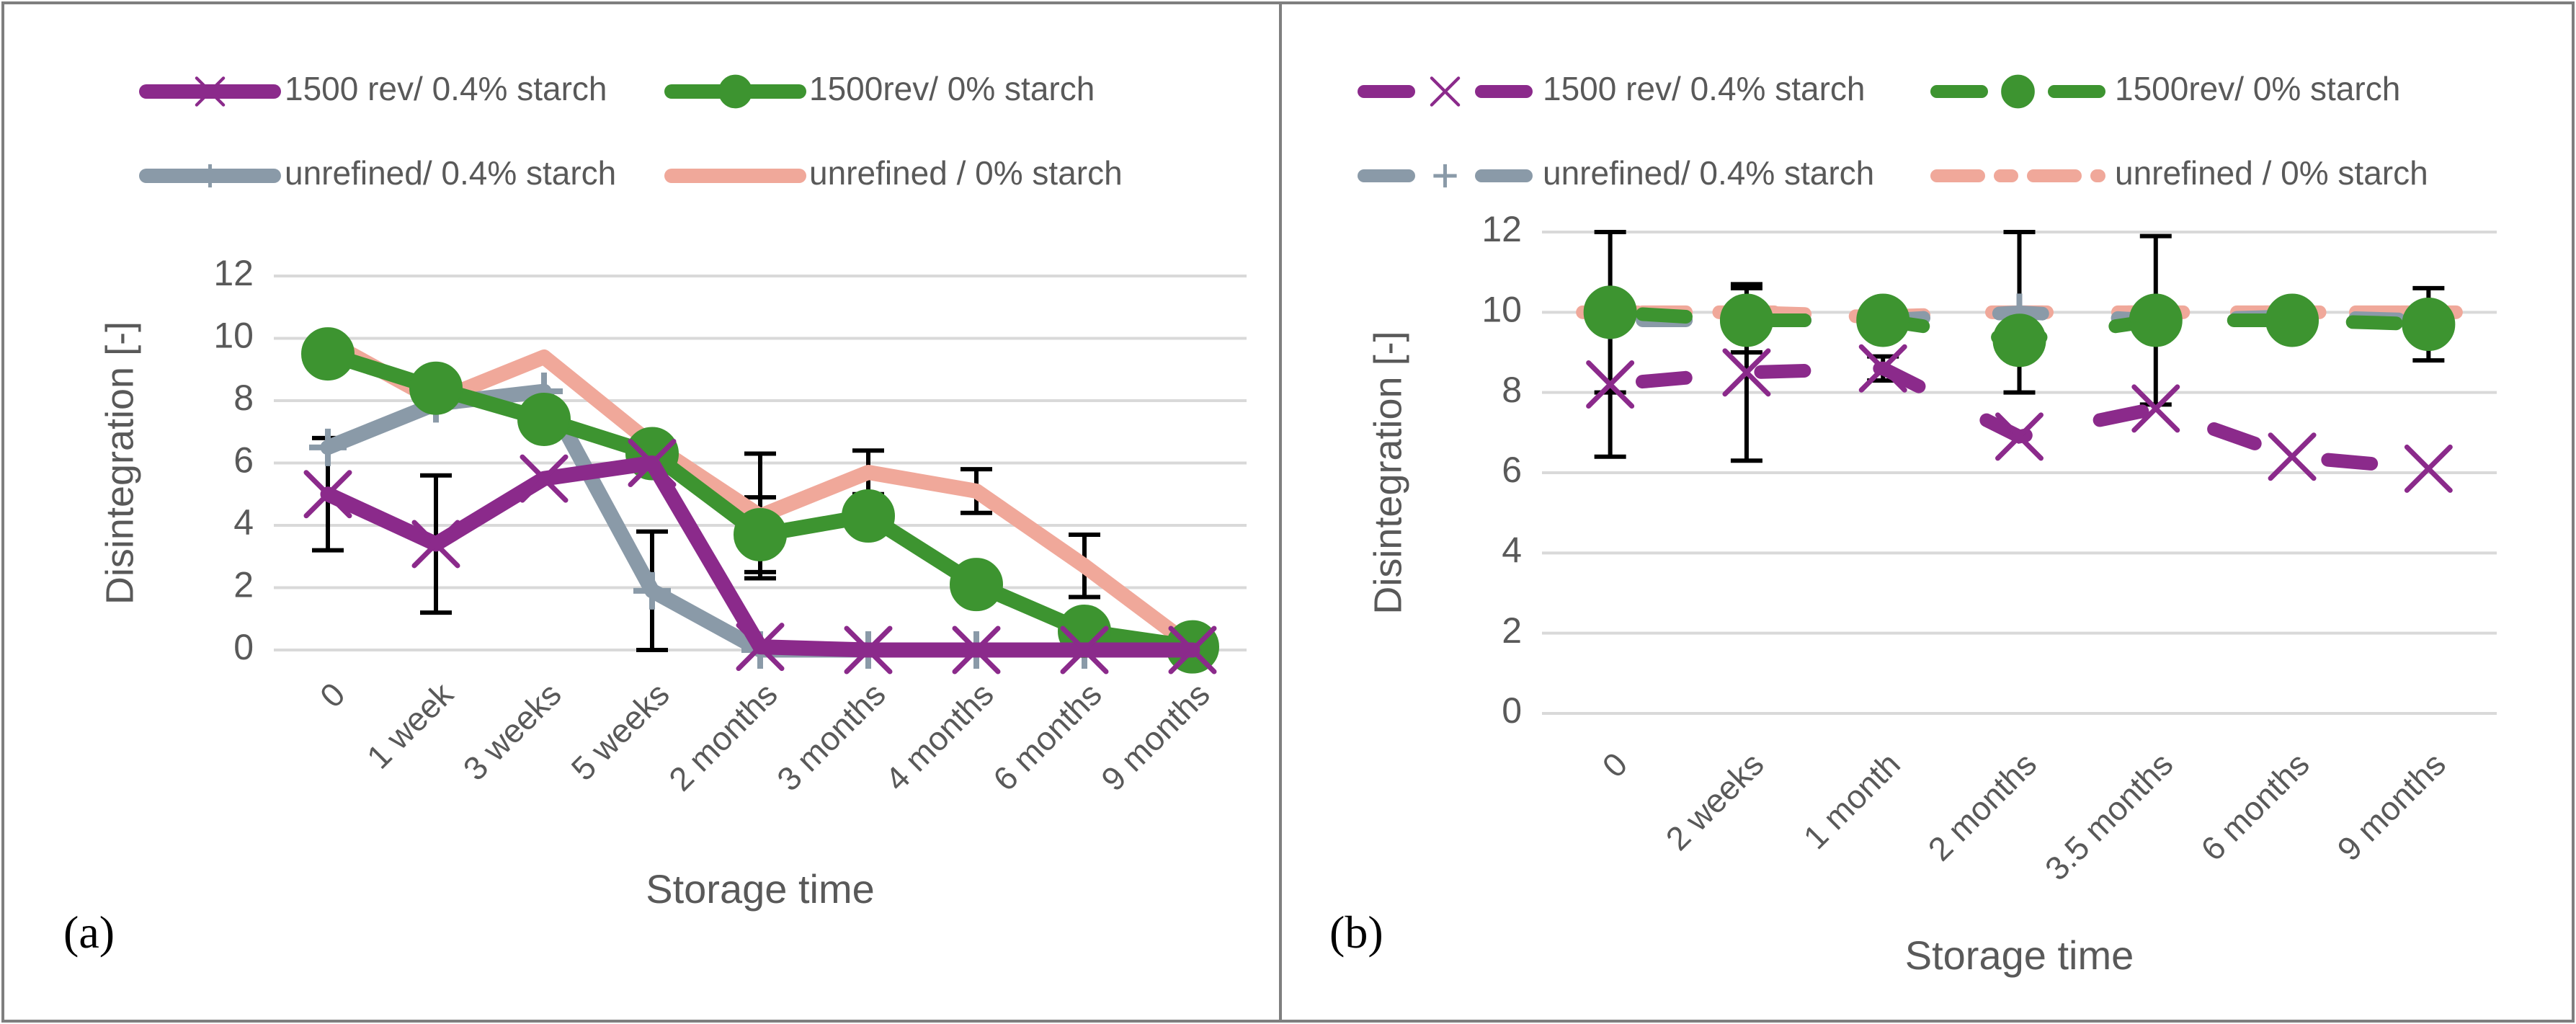 This screenshot has width=2576, height=1024. Describe the element at coordinates (410, 725) in the screenshot. I see `x-tick-label: 1 week` at that location.